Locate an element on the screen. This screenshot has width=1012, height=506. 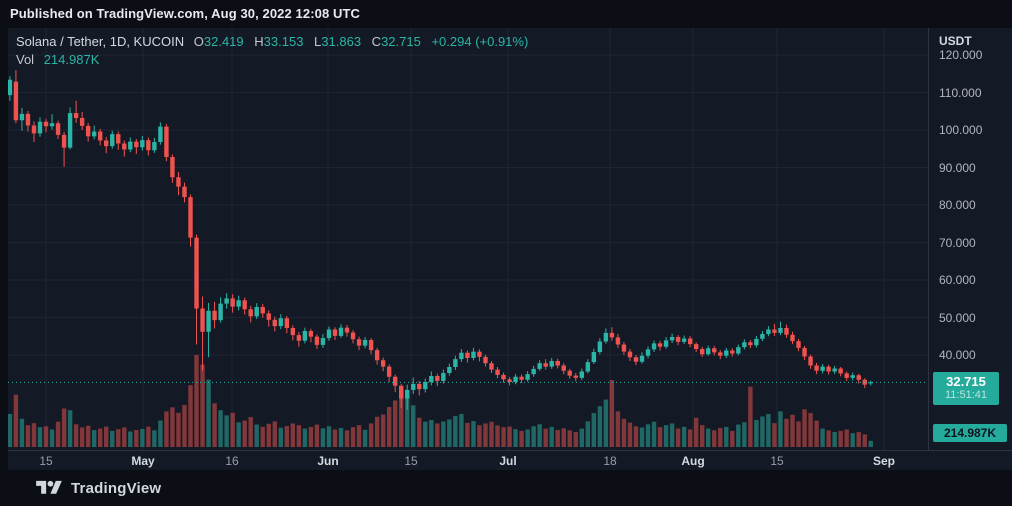
last-price-badge: 32.715 11:51:41 is located at coordinates (966, 388).